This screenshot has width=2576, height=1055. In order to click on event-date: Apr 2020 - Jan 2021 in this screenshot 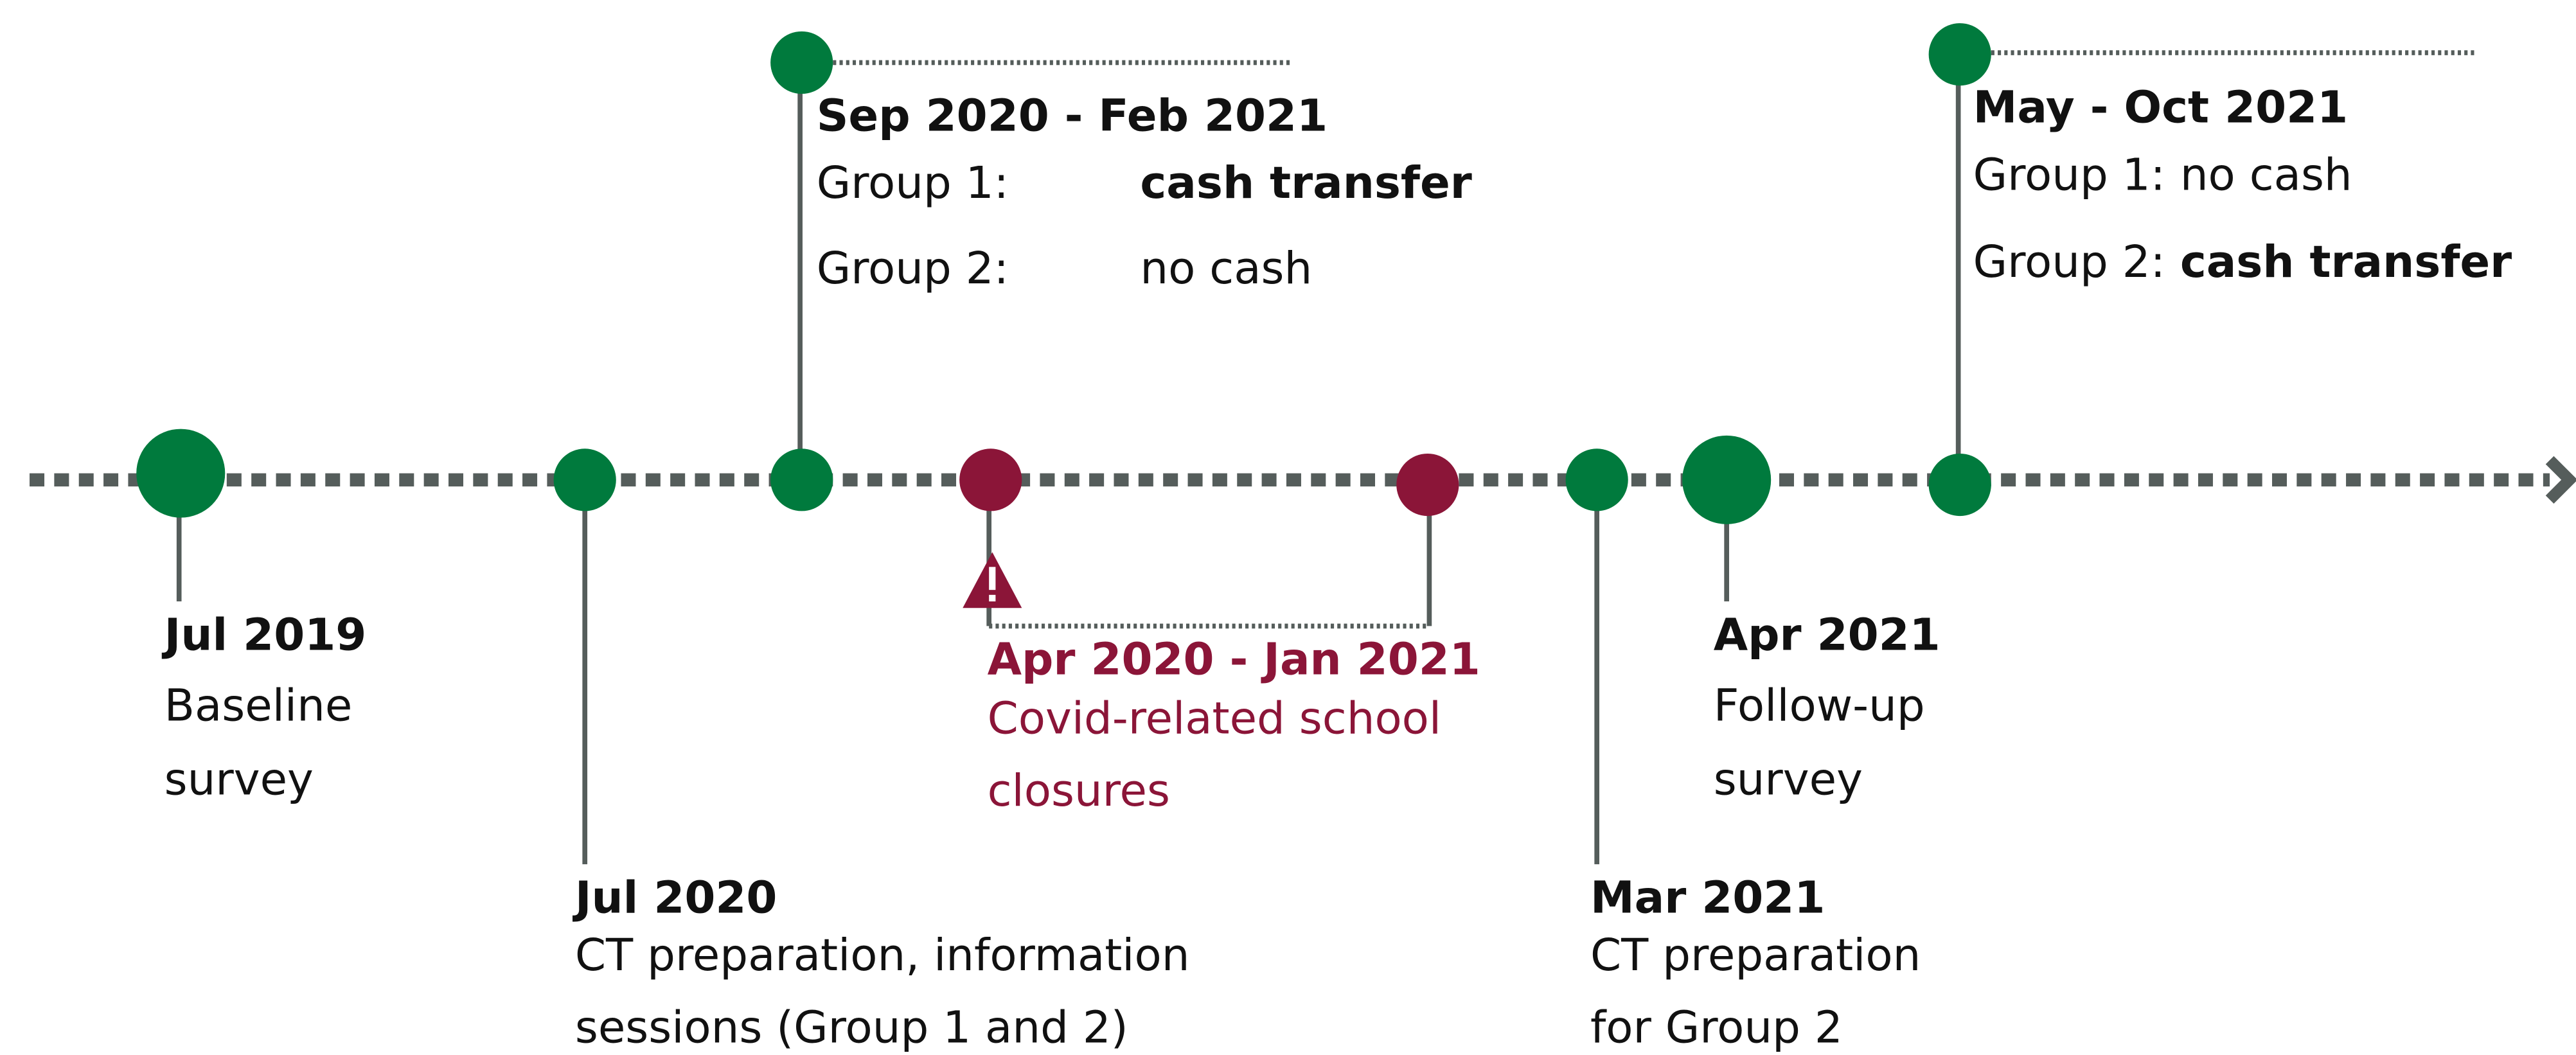, I will do `click(1234, 660)`.